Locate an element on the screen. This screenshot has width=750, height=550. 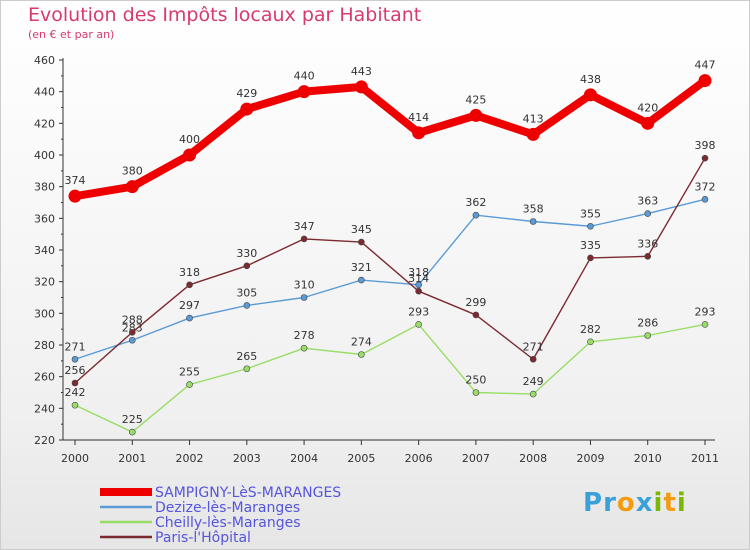
x-tick-label: 2005 is located at coordinates (361, 458).